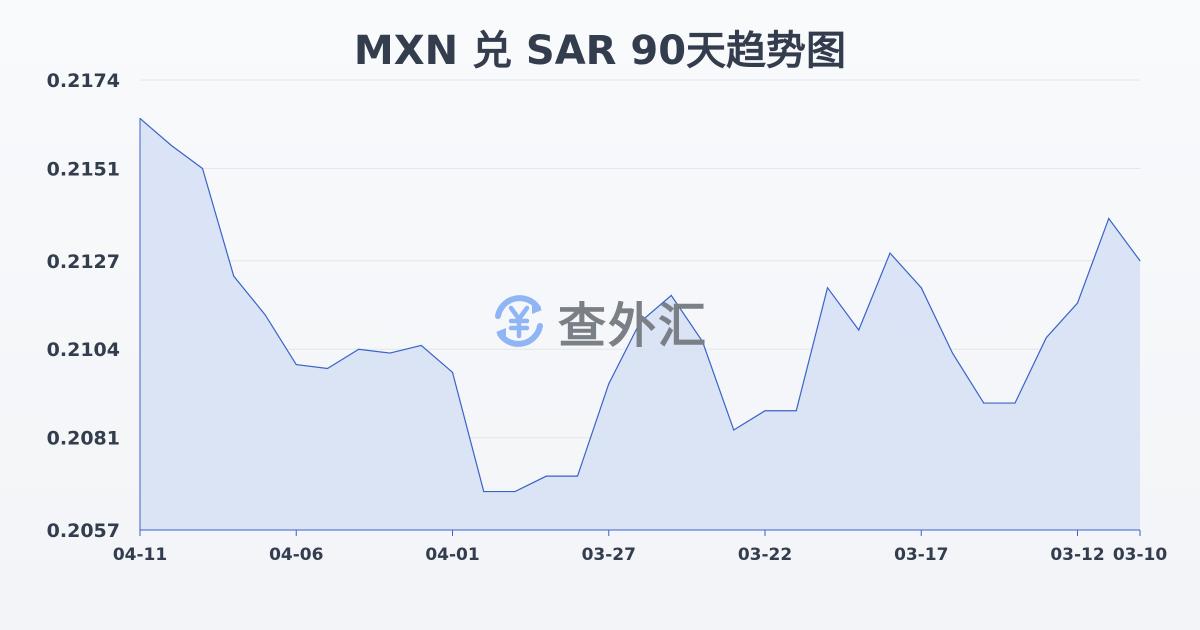 The image size is (1200, 630). I want to click on x-tick-label: 03-17, so click(921, 555).